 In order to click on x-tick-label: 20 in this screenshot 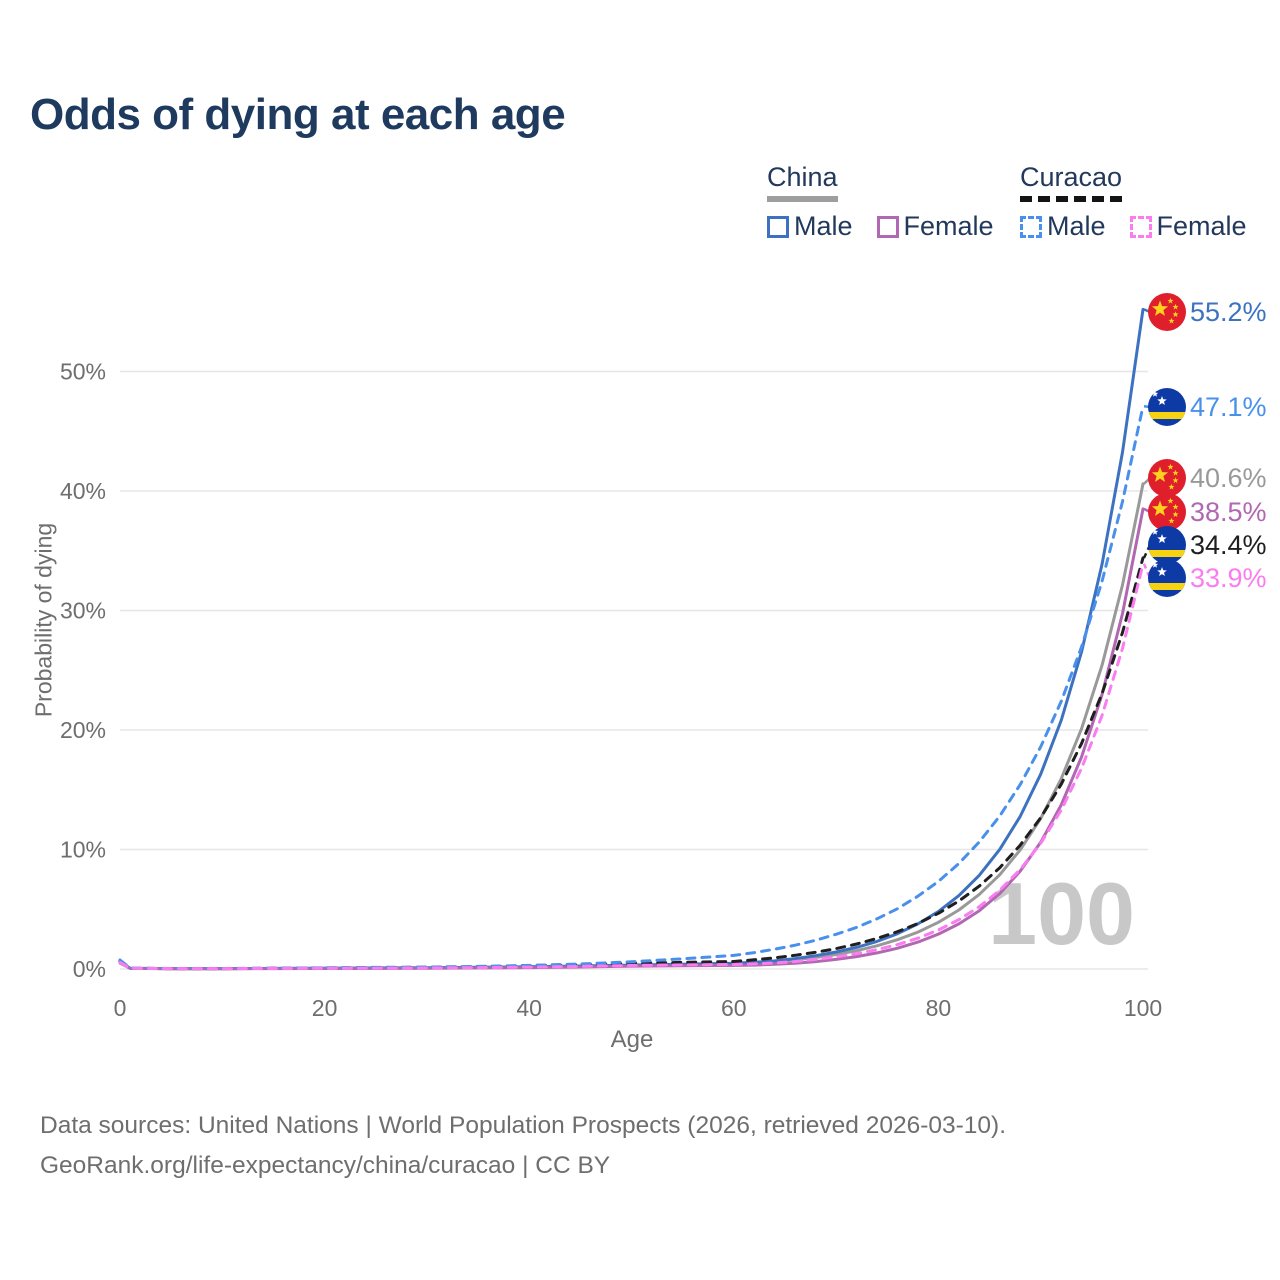, I will do `click(325, 1008)`.